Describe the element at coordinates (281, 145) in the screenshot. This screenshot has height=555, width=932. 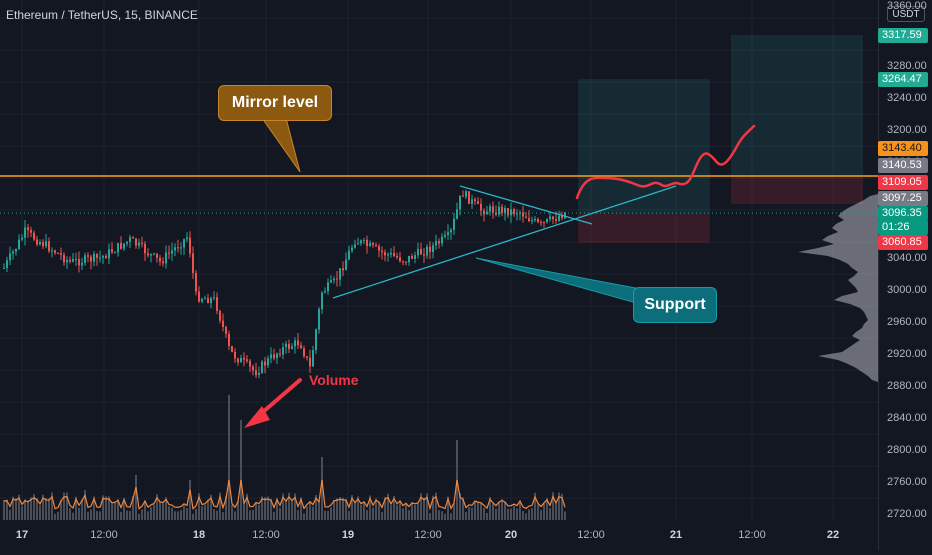
I see `mirror-callout-pointer` at that location.